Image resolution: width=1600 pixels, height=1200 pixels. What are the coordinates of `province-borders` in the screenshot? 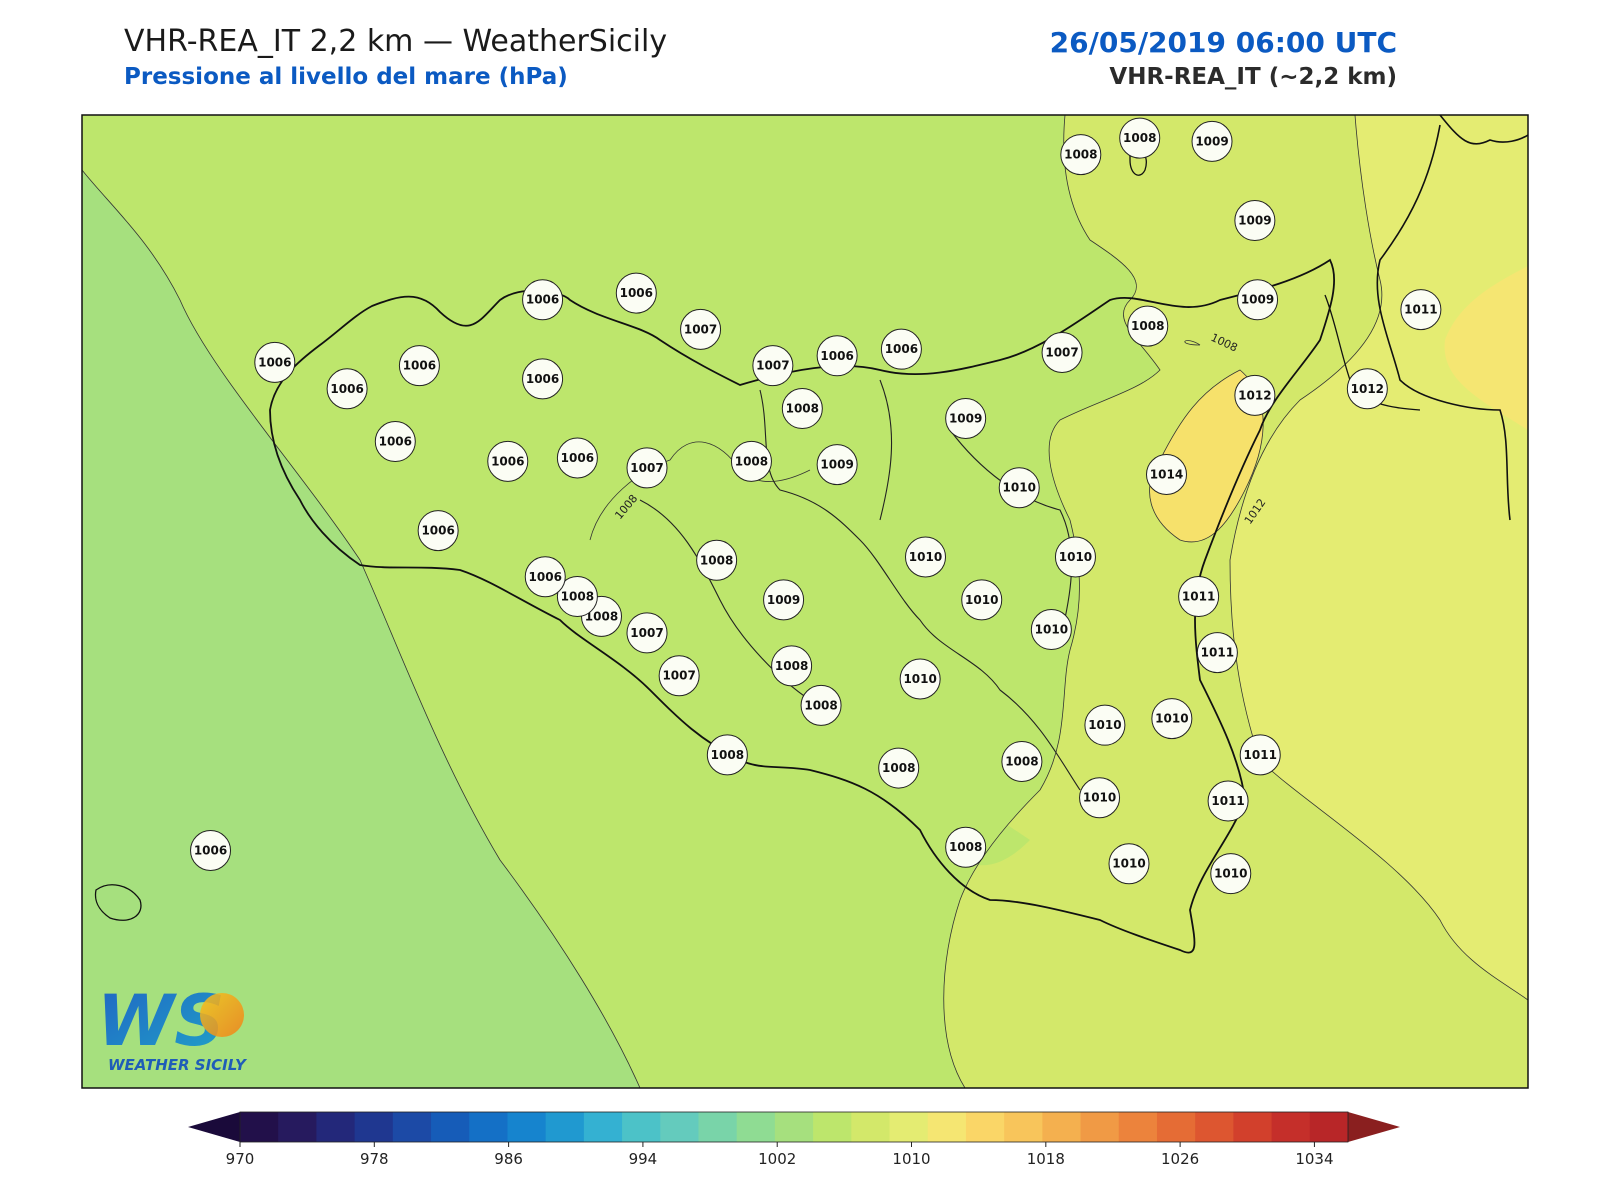 It's located at (860, 585).